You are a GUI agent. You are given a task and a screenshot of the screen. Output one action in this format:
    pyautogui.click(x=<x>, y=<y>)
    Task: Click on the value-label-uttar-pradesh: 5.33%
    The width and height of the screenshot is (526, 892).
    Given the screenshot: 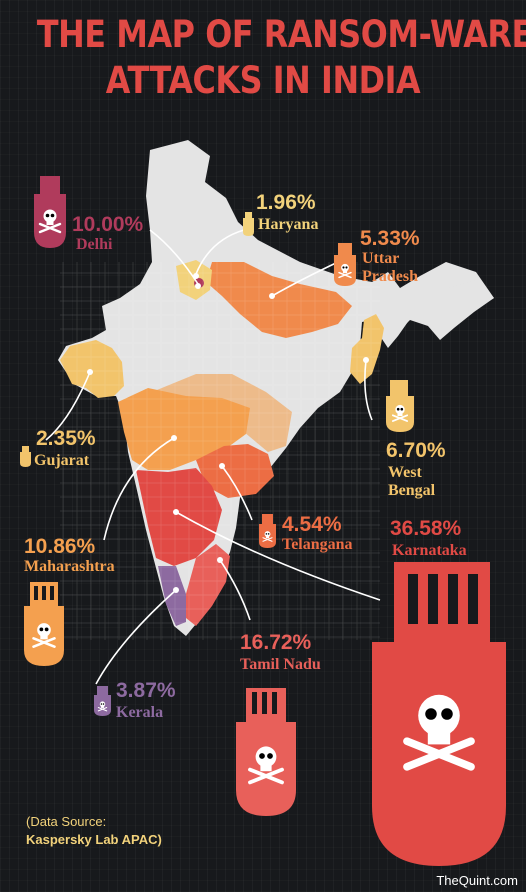 What is the action you would take?
    pyautogui.click(x=390, y=238)
    